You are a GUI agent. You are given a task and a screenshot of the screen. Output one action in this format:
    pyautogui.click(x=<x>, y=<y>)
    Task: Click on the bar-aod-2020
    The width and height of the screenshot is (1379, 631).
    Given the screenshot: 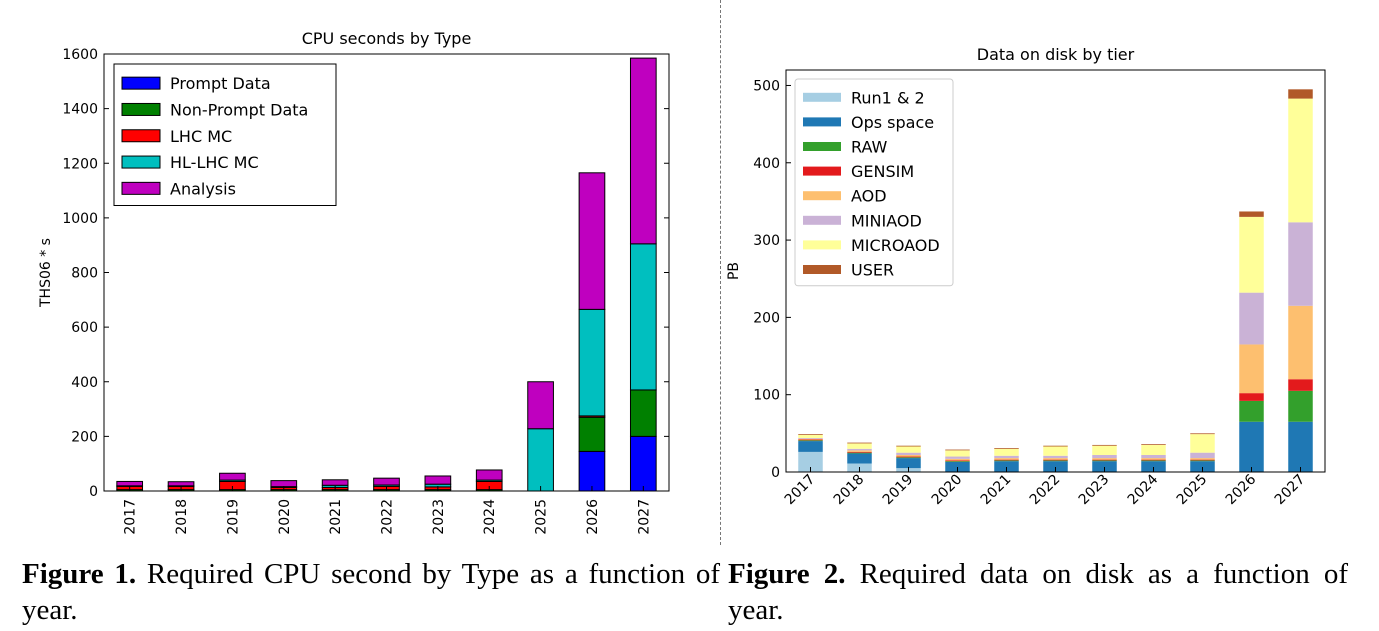 What is the action you would take?
    pyautogui.click(x=957, y=459)
    